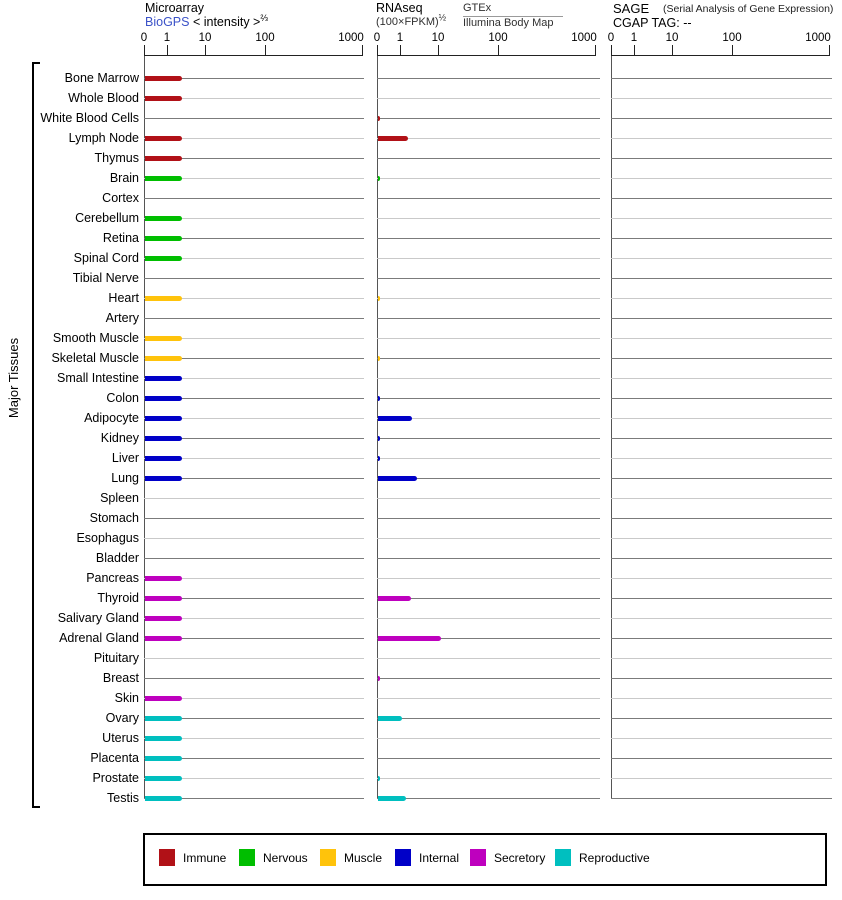  What do you see at coordinates (748, 9) in the screenshot?
I see `sage-title-note: (Serial Analysis of Gene Expression)` at bounding box center [748, 9].